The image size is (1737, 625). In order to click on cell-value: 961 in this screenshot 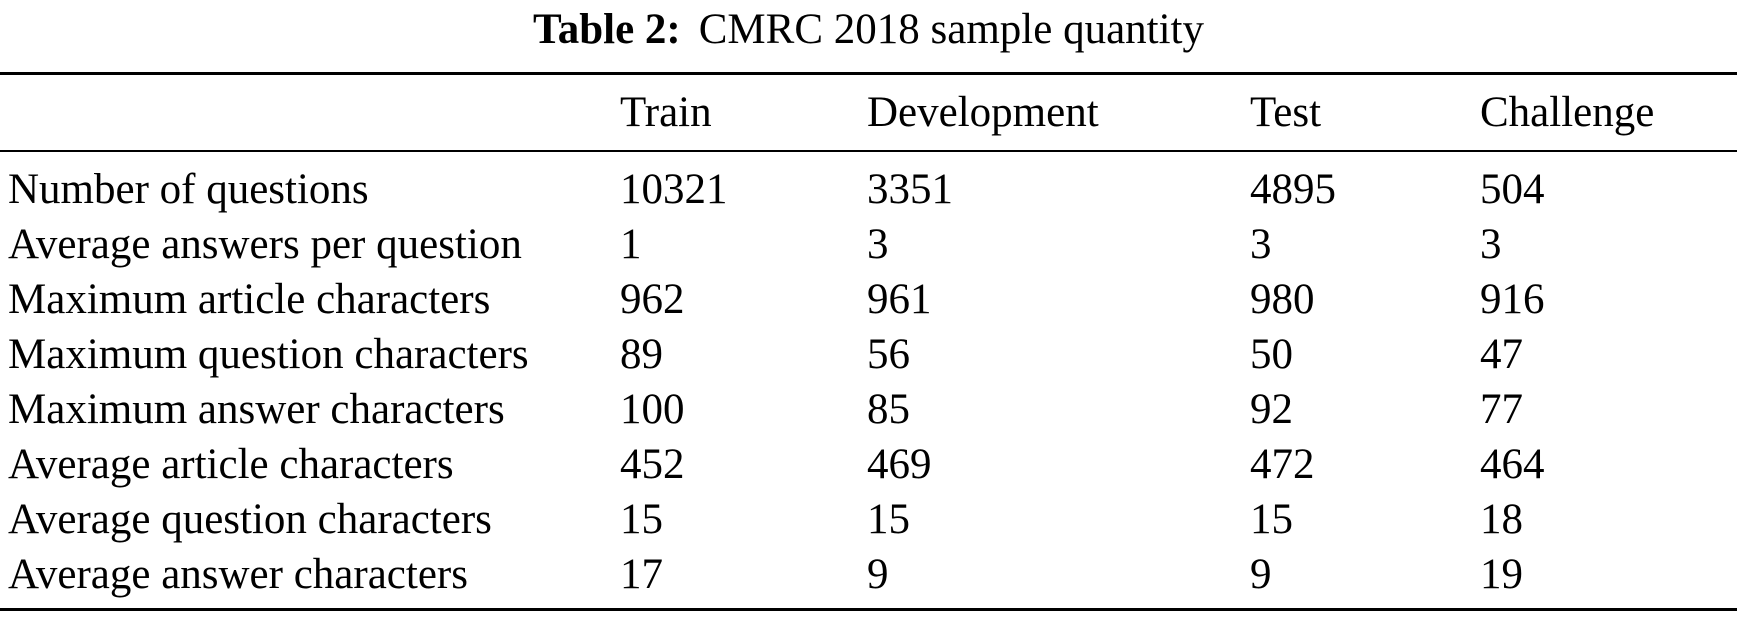, I will do `click(899, 299)`.